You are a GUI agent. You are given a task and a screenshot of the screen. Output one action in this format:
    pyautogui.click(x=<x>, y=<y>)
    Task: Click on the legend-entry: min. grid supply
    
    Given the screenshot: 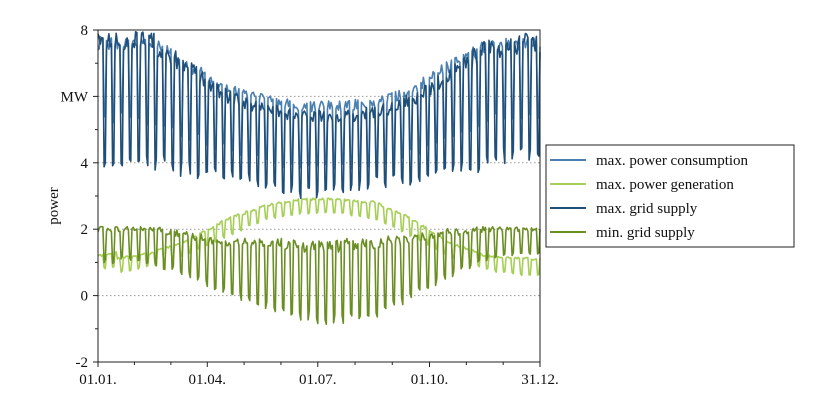 What is the action you would take?
    pyautogui.click(x=645, y=233)
    